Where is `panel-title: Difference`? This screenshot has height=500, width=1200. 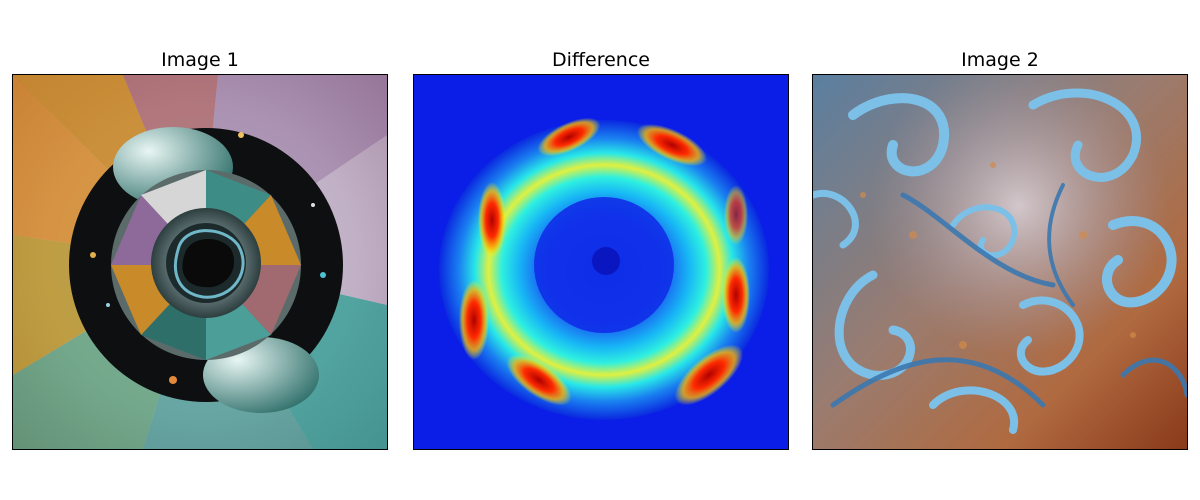
panel-title: Difference is located at coordinates (601, 60).